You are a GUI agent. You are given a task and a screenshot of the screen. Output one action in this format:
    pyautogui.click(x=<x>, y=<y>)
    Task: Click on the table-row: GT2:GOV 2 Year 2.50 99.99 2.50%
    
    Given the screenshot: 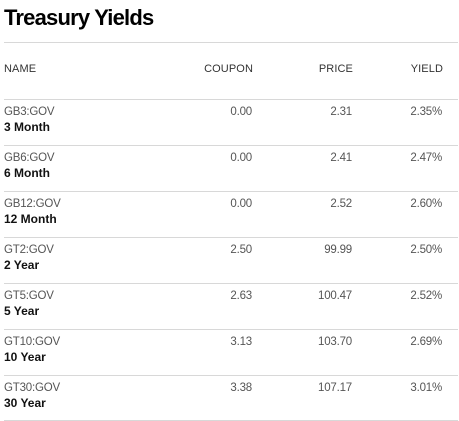 What is the action you would take?
    pyautogui.click(x=231, y=260)
    